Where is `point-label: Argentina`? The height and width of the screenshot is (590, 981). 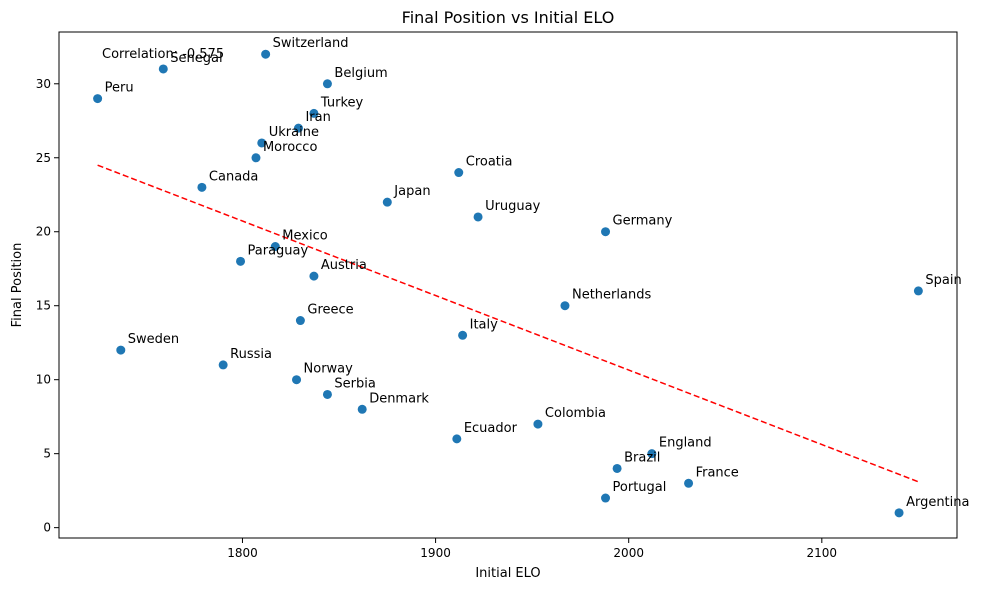 point-label: Argentina is located at coordinates (937, 502).